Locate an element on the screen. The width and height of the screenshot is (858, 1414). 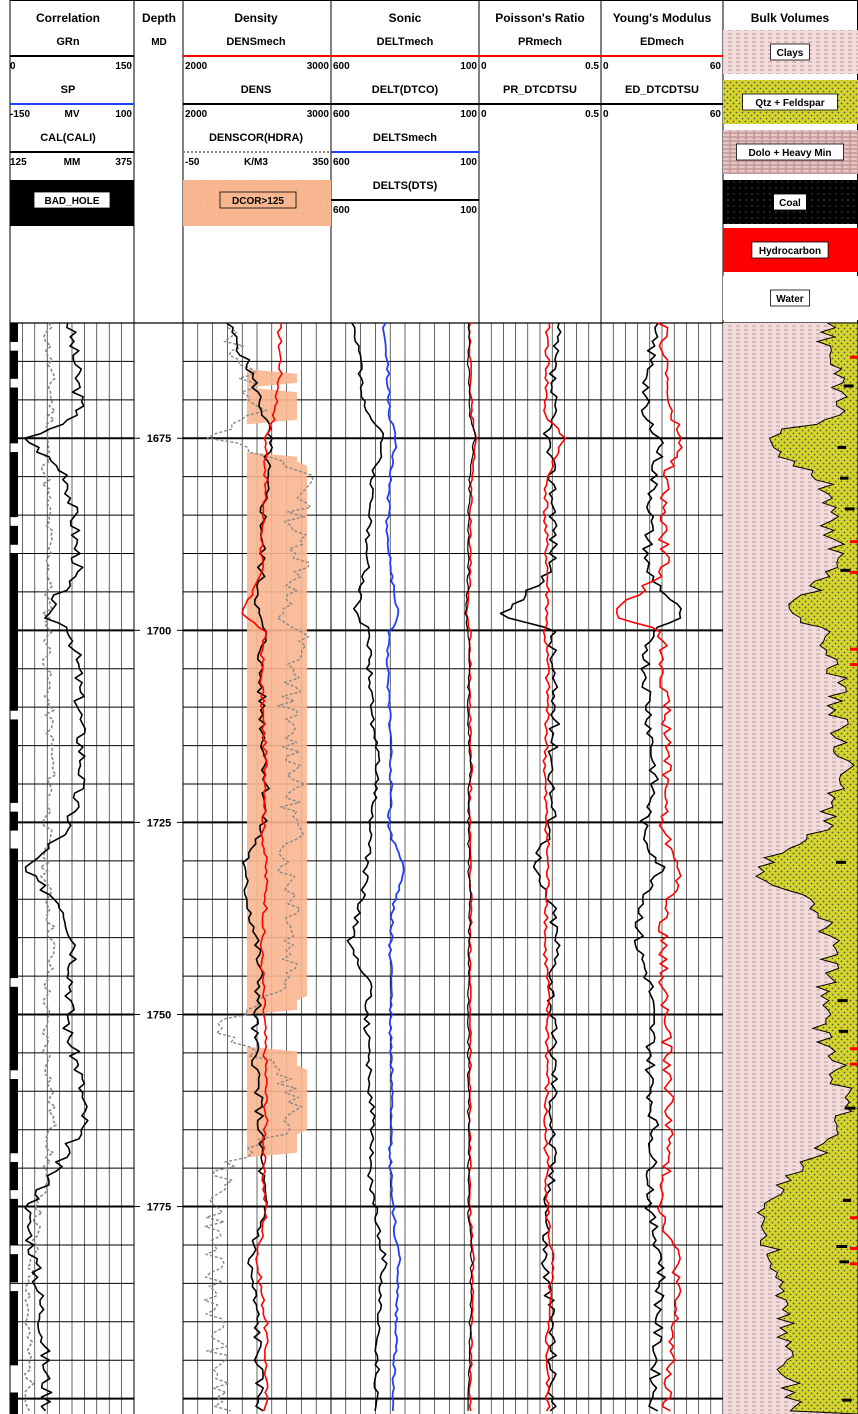
bulk-legend-label-1: Qtz + Feldspar is located at coordinates (789, 103).